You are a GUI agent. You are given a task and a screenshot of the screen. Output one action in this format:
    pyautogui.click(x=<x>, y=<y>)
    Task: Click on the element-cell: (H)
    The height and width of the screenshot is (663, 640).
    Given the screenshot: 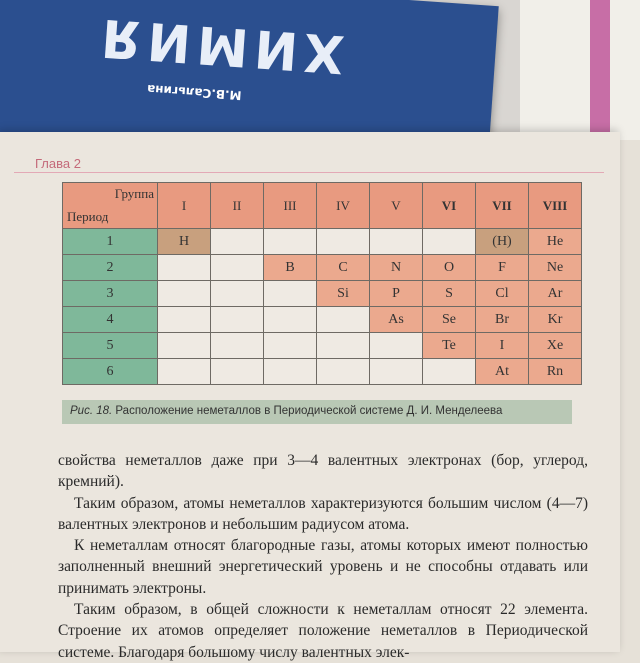 What is the action you would take?
    pyautogui.click(x=502, y=241)
    